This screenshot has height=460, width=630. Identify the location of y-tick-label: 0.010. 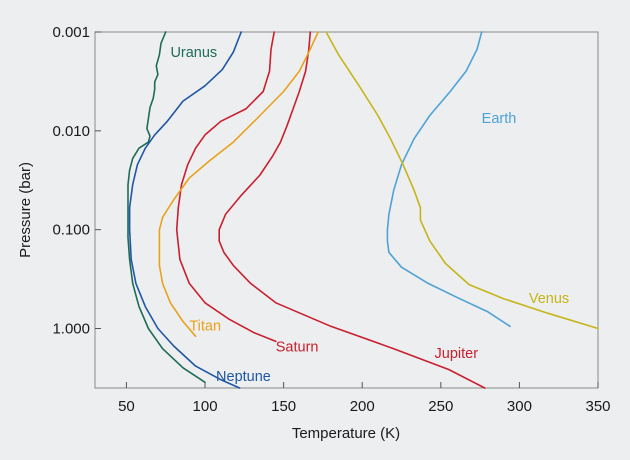
(71, 131).